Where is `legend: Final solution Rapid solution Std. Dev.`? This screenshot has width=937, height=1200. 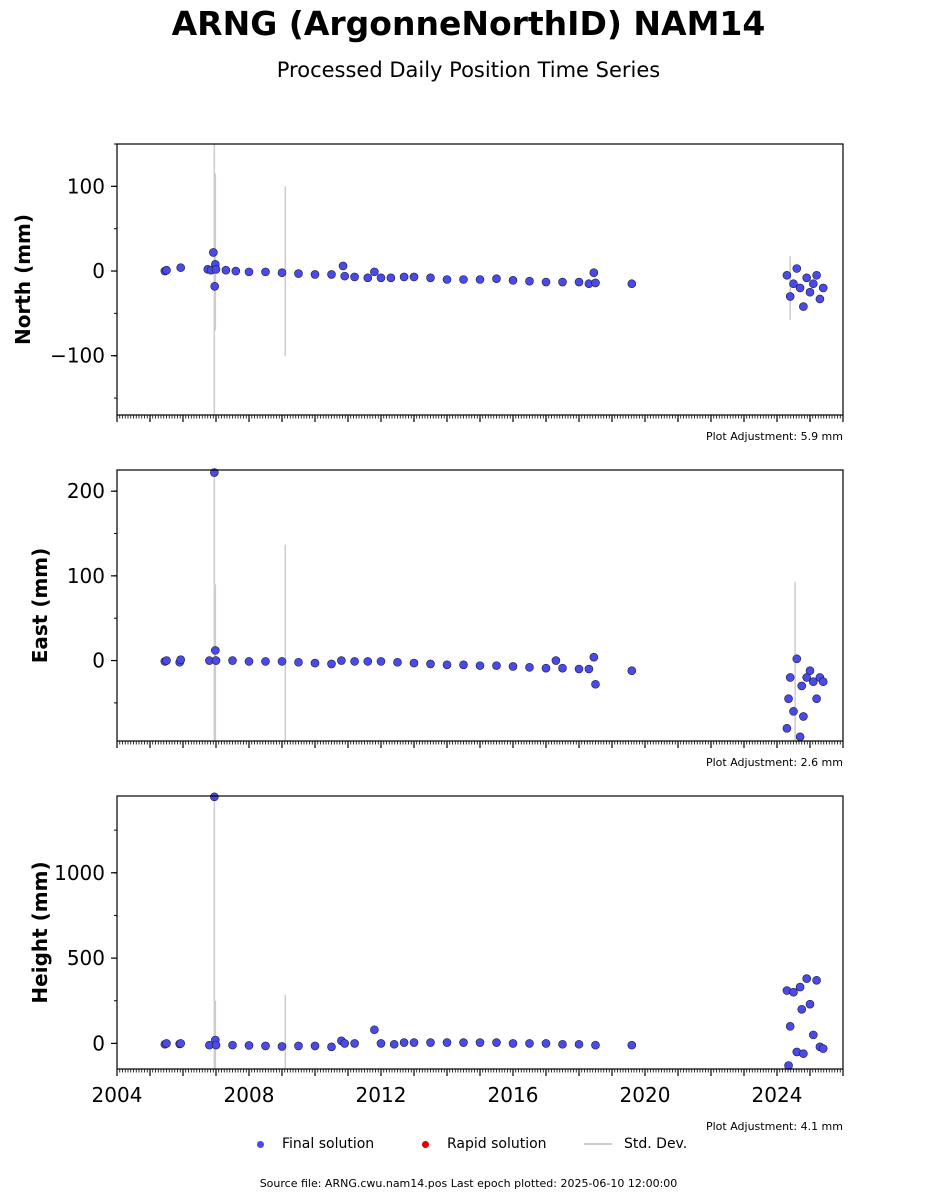
legend: Final solution Rapid solution Std. Dev. is located at coordinates (468, 1147).